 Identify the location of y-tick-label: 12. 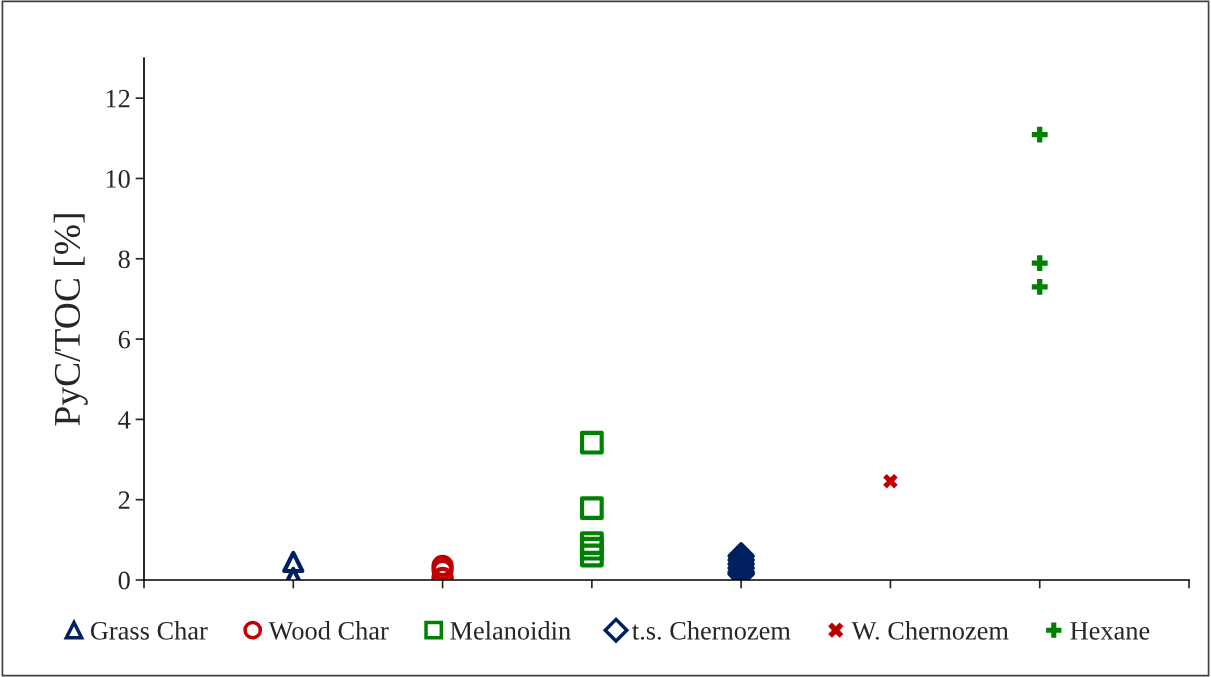
(118, 98).